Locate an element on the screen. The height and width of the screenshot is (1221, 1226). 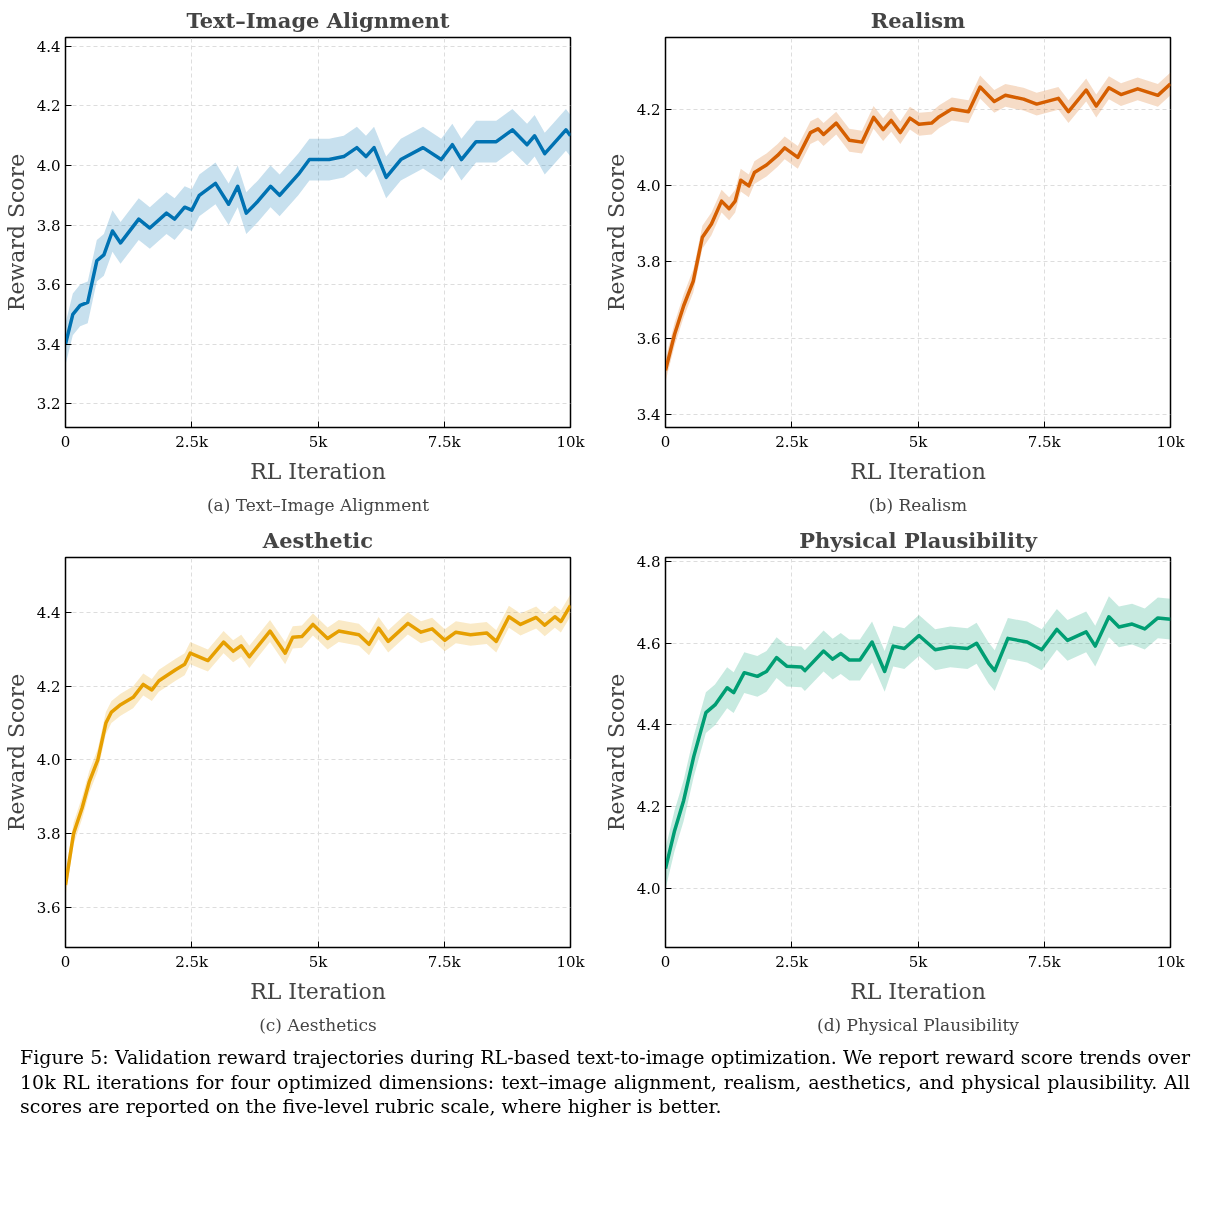
caption: Figure 5: Validation reward trajectories during RL-based text-to-image optimization. We report reward score trends over 10k RL iterations for four optimized dimensions: text–image alignment, realism, aesthetics, and physical plausibility. All scores are reported on the five-level rubric scale, where higher is better. is located at coordinates (605, 1082).